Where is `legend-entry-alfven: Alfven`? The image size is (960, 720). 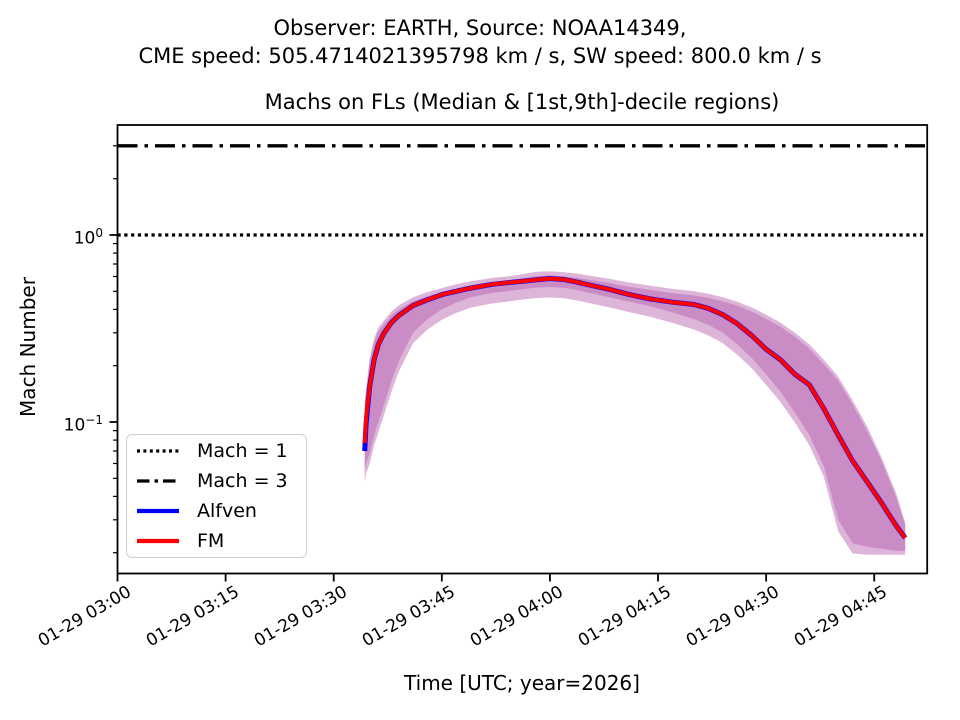
legend-entry-alfven: Alfven is located at coordinates (216, 511).